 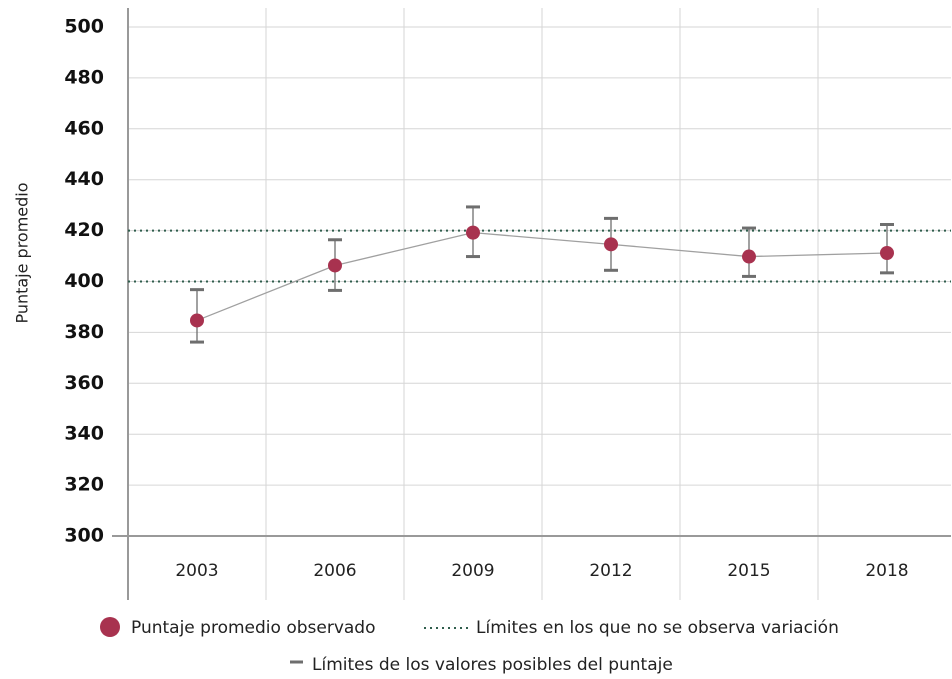 I want to click on legend-label: Puntaje promedio observado, so click(x=253, y=628).